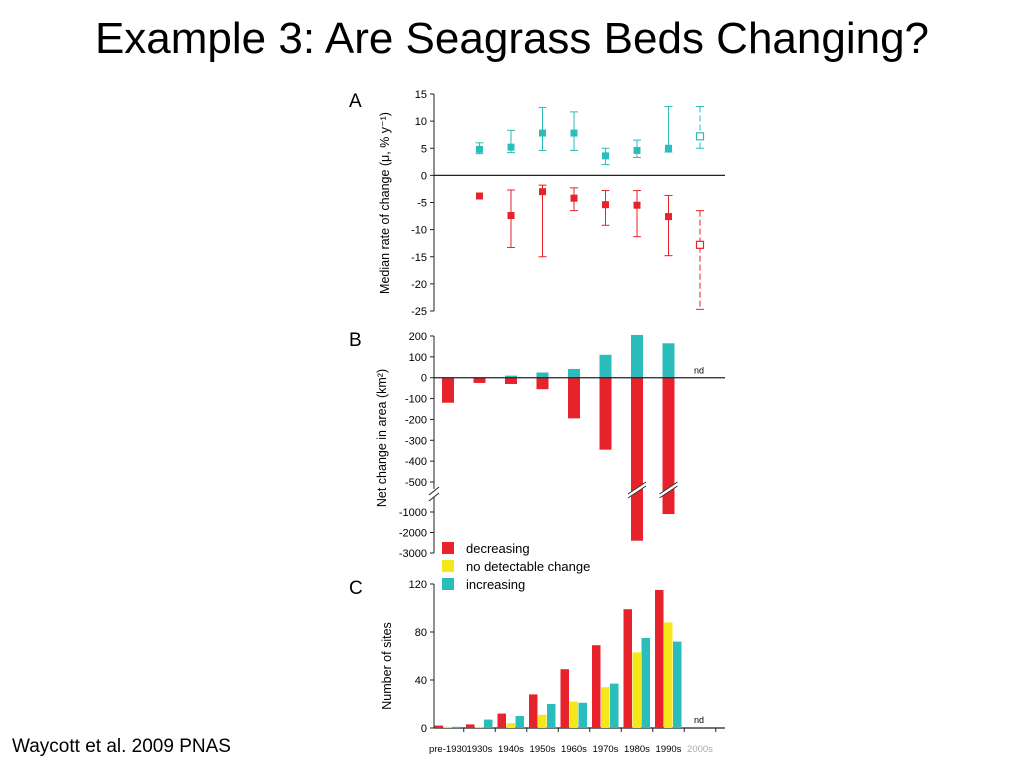 This screenshot has height=768, width=1024. I want to click on panel-c-tick-label: 80, so click(421, 633).